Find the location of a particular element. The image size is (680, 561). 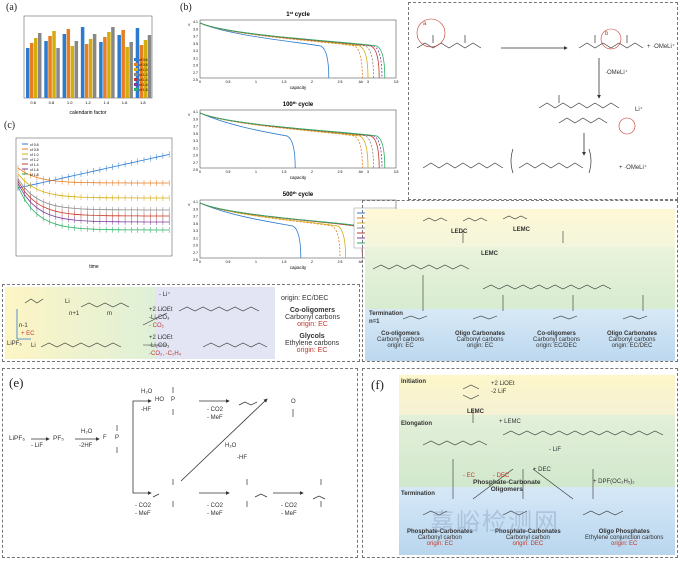

lemc-label-1: LEMC is located at coordinates (521, 230).